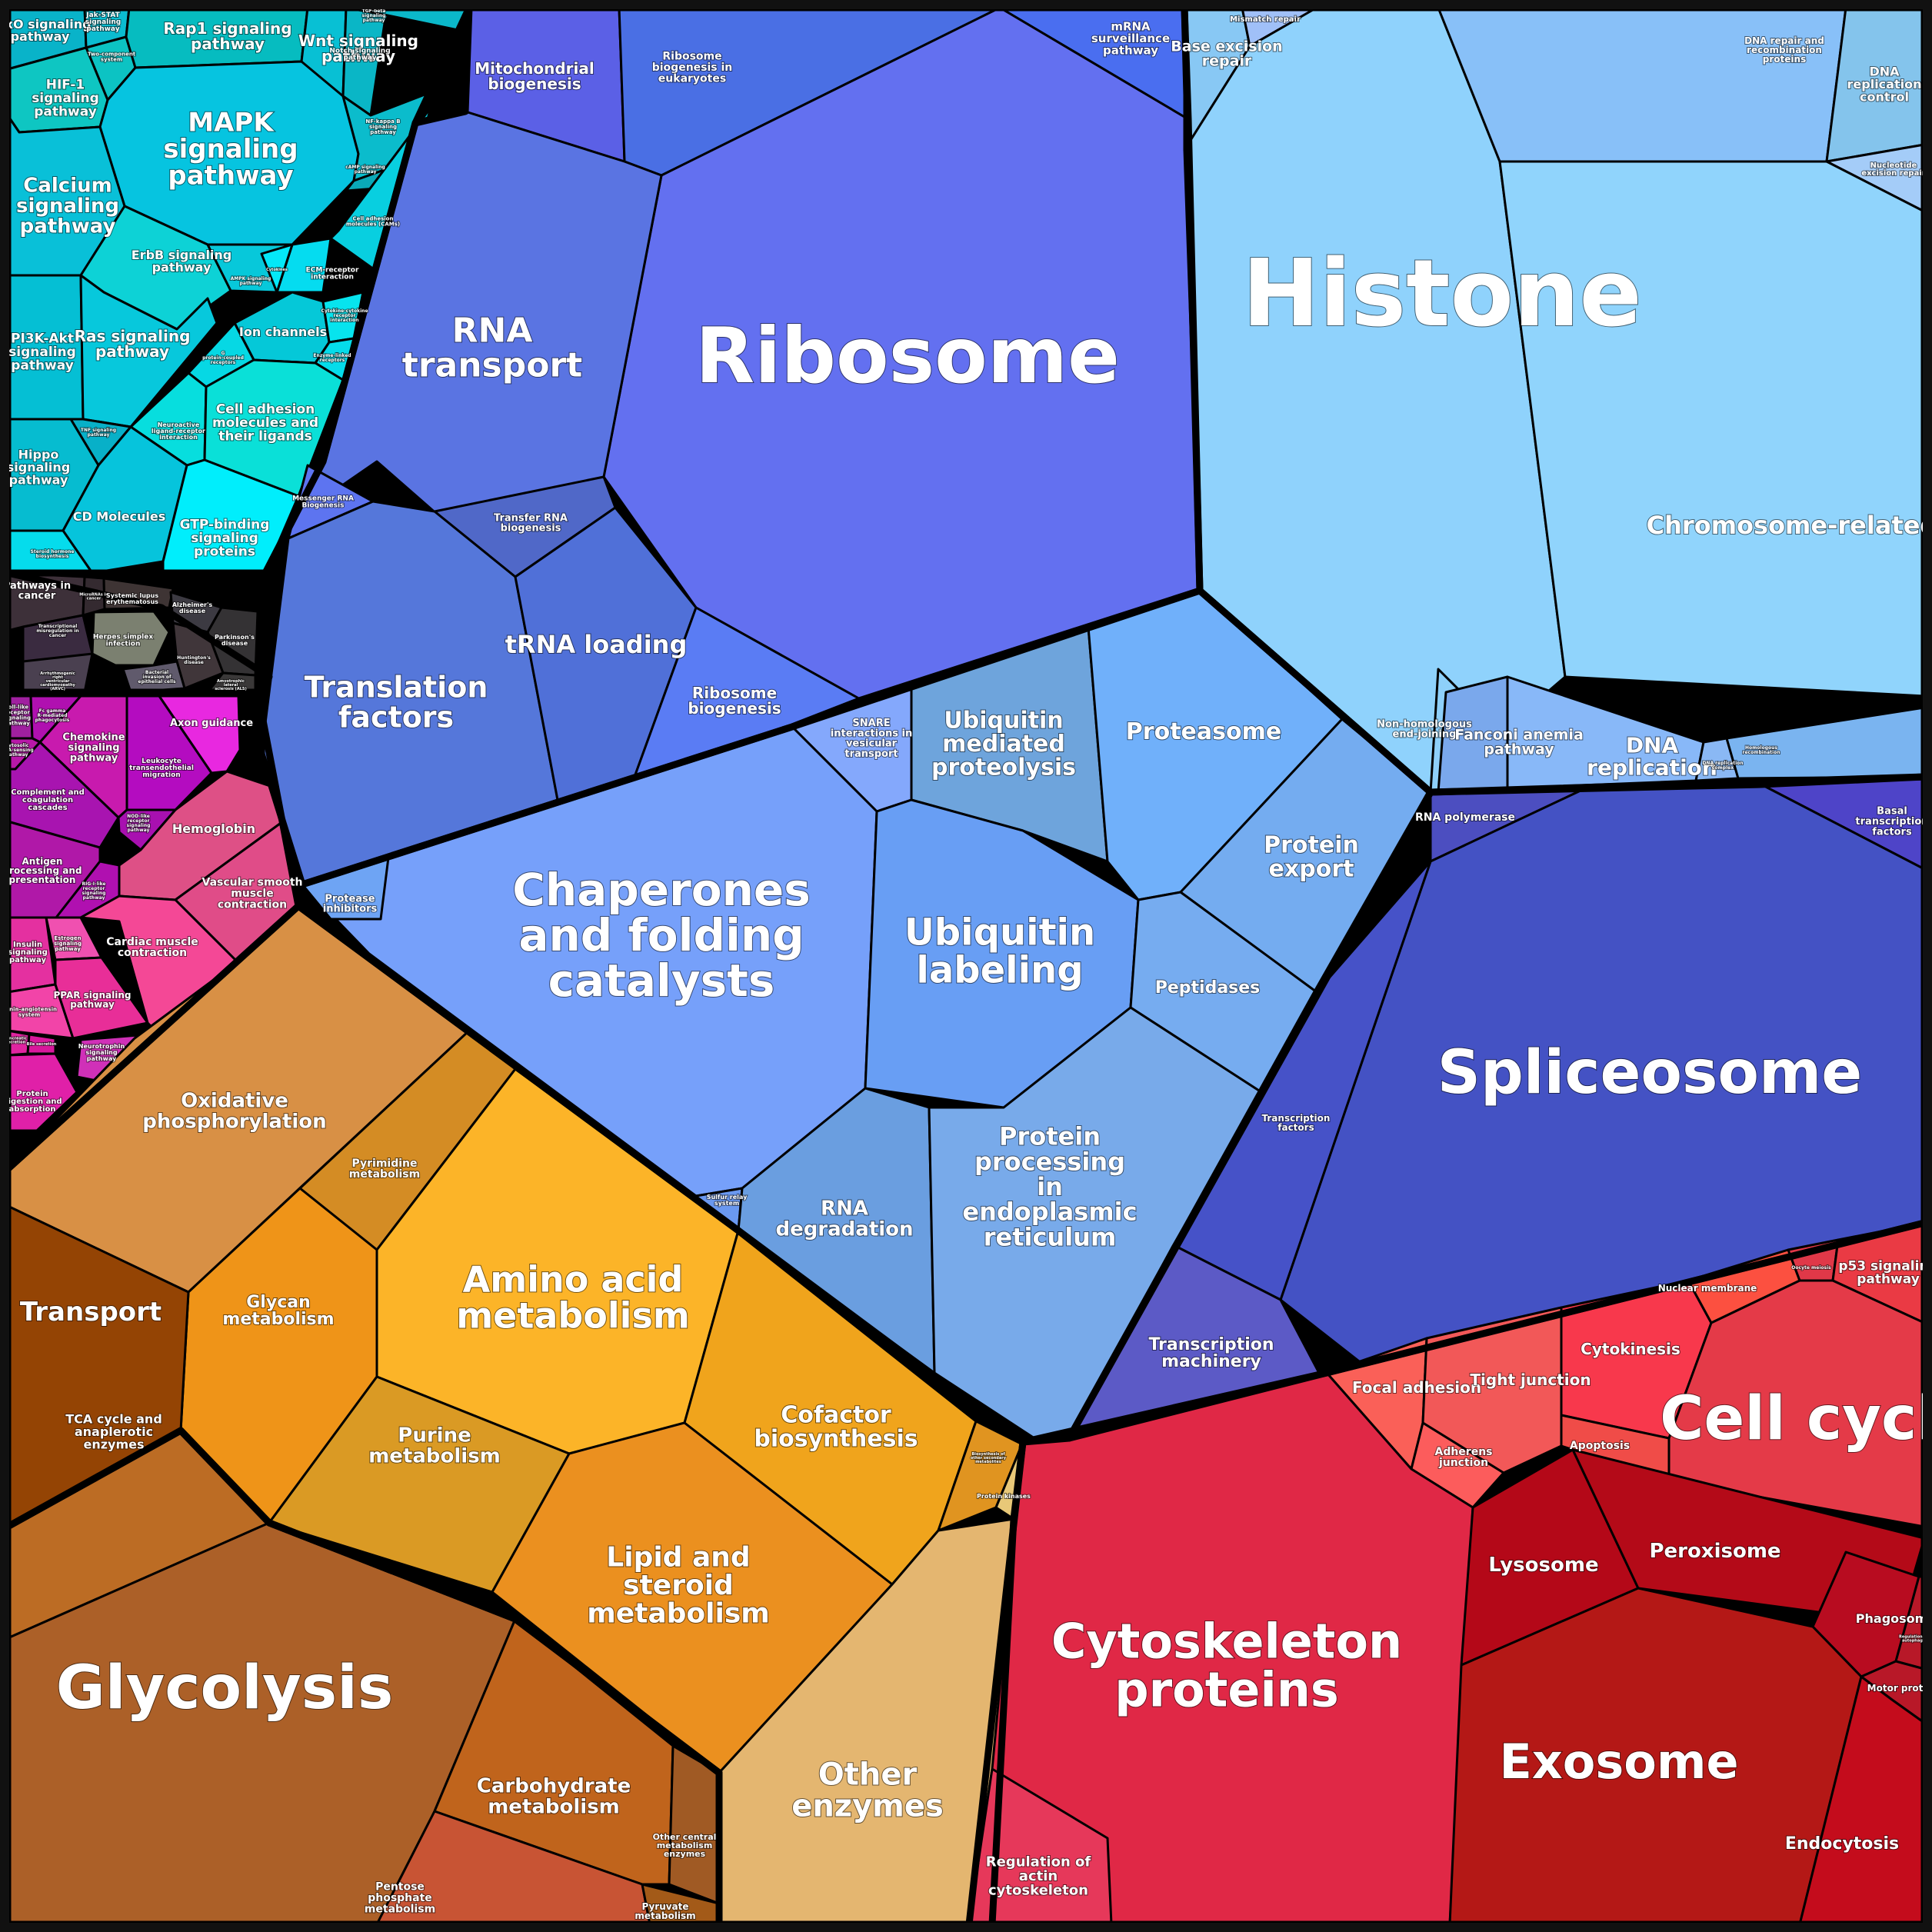 The height and width of the screenshot is (1932, 1932). What do you see at coordinates (67, 206) in the screenshot?
I see `cell-label: Calcium signaling pathway` at bounding box center [67, 206].